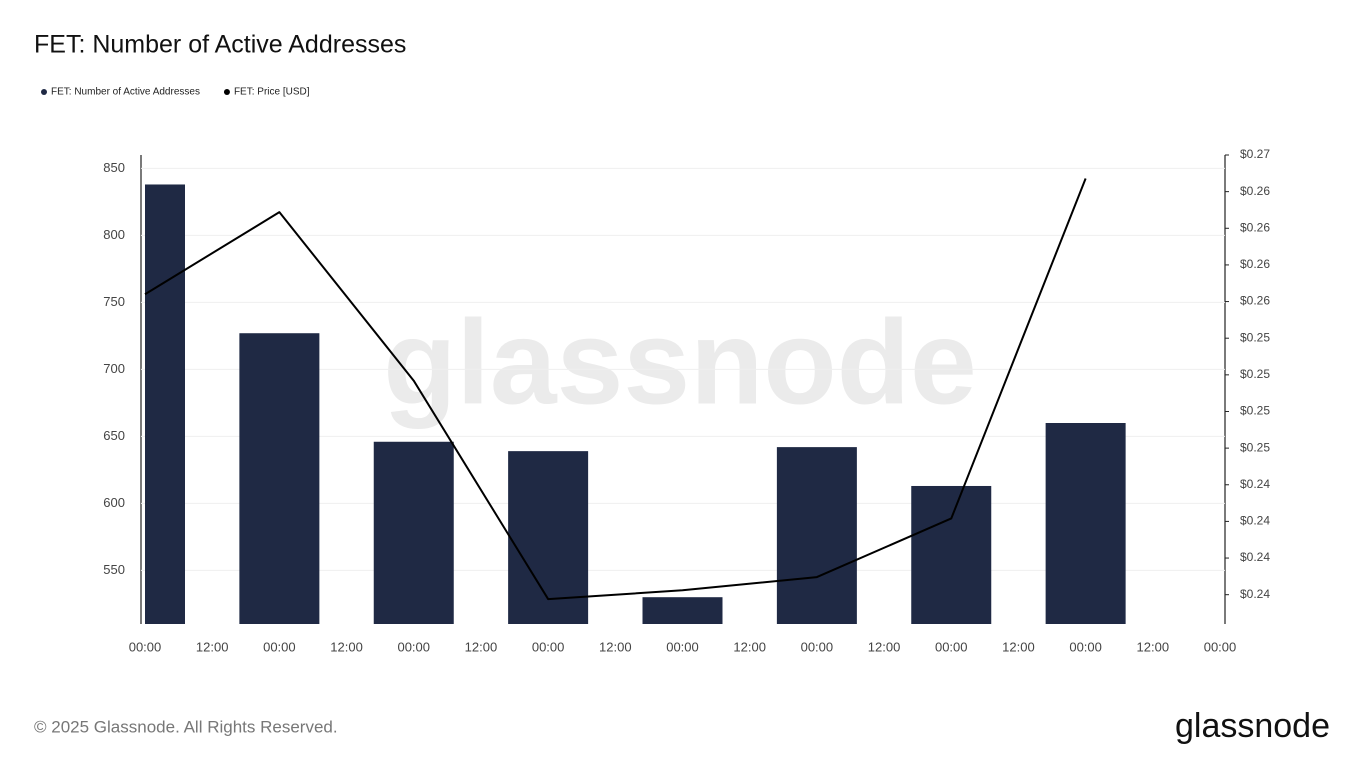 The height and width of the screenshot is (768, 1366). I want to click on y-tick-label: 650, so click(114, 435).